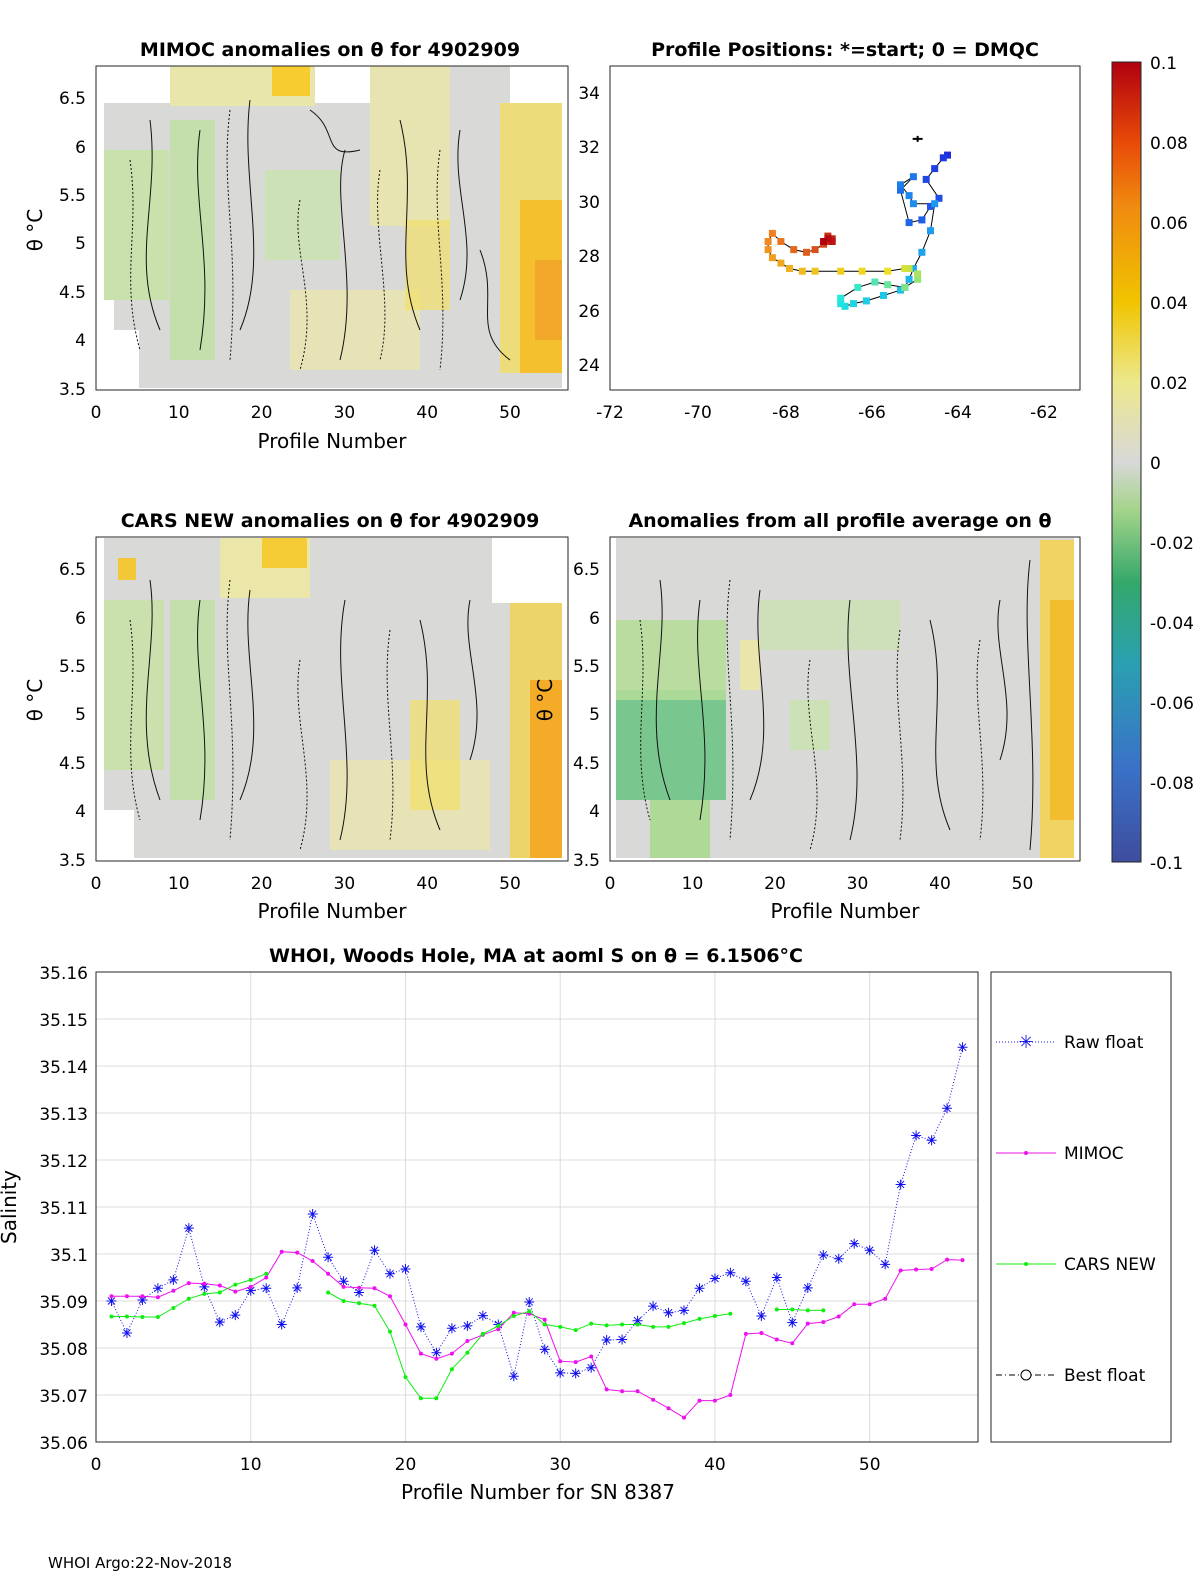  What do you see at coordinates (332, 699) in the screenshot?
I see `cars-axes-frame` at bounding box center [332, 699].